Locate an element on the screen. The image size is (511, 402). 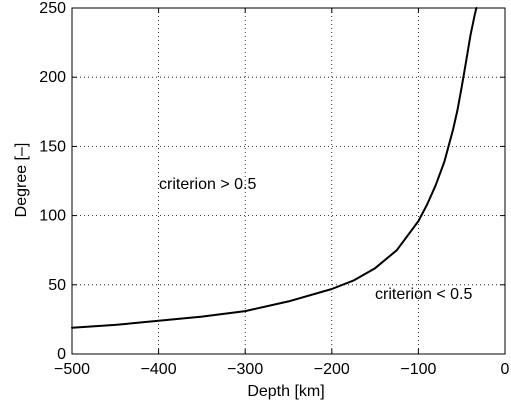
y-tick-label: 150 is located at coordinates (52, 146).